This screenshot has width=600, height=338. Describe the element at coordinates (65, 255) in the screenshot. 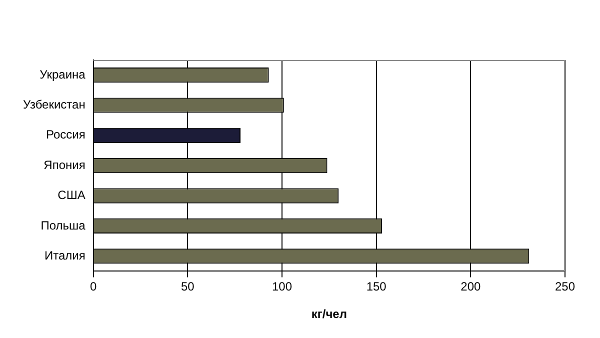

I see `y-tick-label: Италия` at that location.